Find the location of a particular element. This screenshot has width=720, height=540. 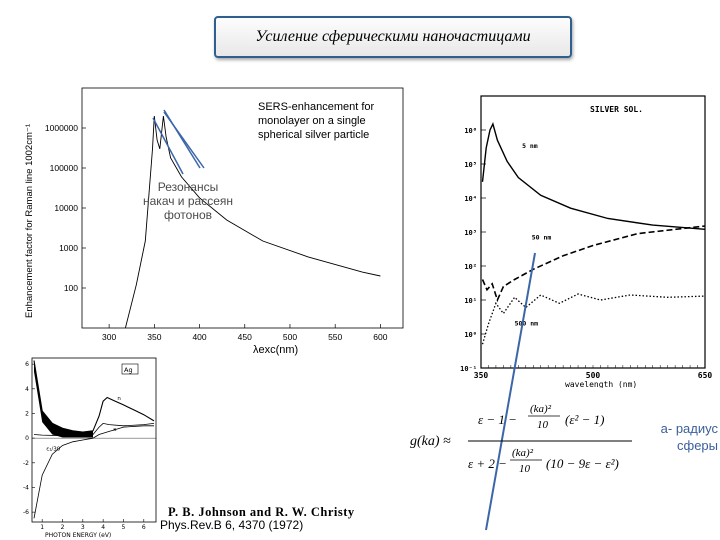

sers-title-line1: SERS-enhancement for is located at coordinates (316, 107).